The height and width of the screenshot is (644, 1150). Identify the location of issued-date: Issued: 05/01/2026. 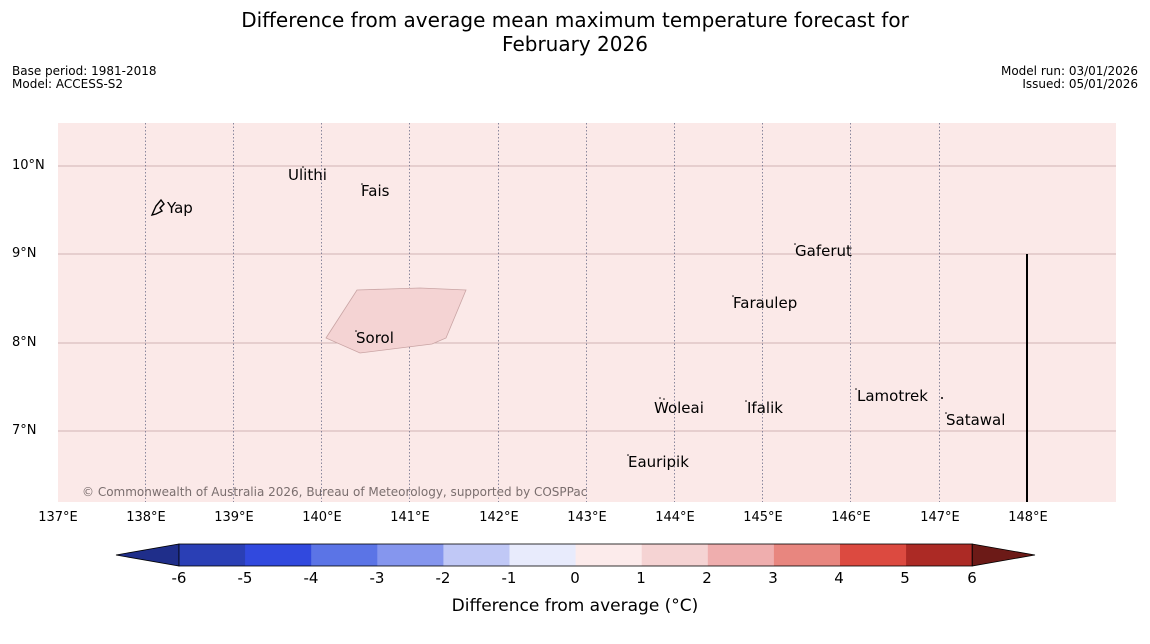
(1080, 84).